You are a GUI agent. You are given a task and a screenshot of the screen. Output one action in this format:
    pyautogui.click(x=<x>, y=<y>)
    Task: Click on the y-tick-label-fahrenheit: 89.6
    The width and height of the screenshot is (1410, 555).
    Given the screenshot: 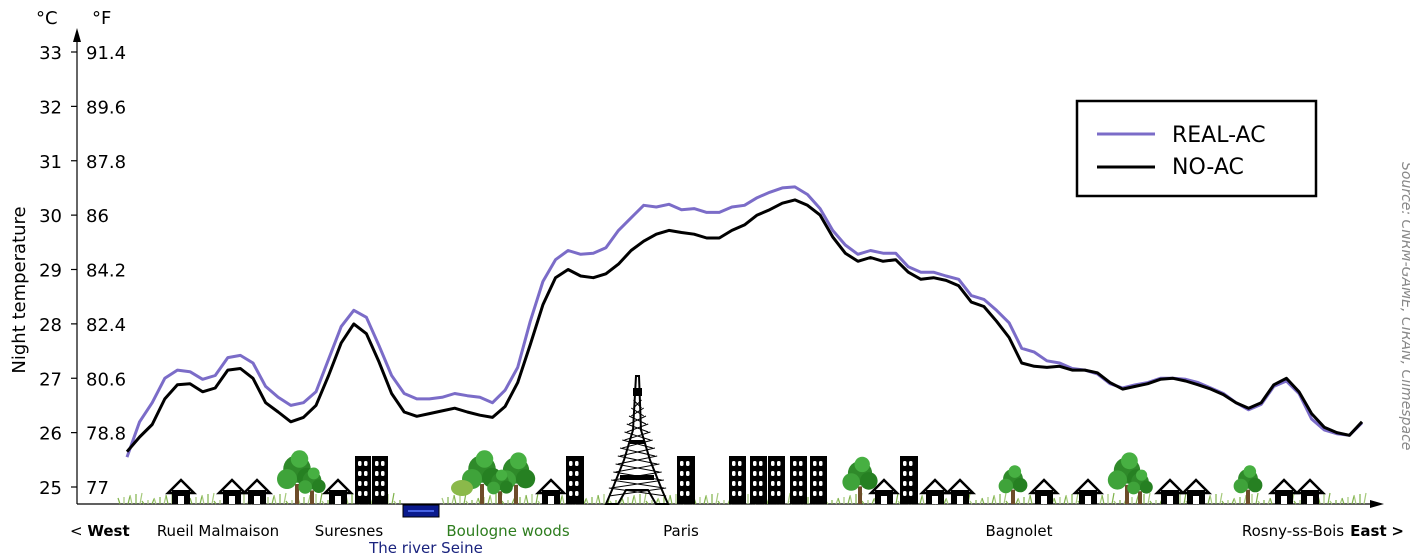 What is the action you would take?
    pyautogui.click(x=106, y=107)
    